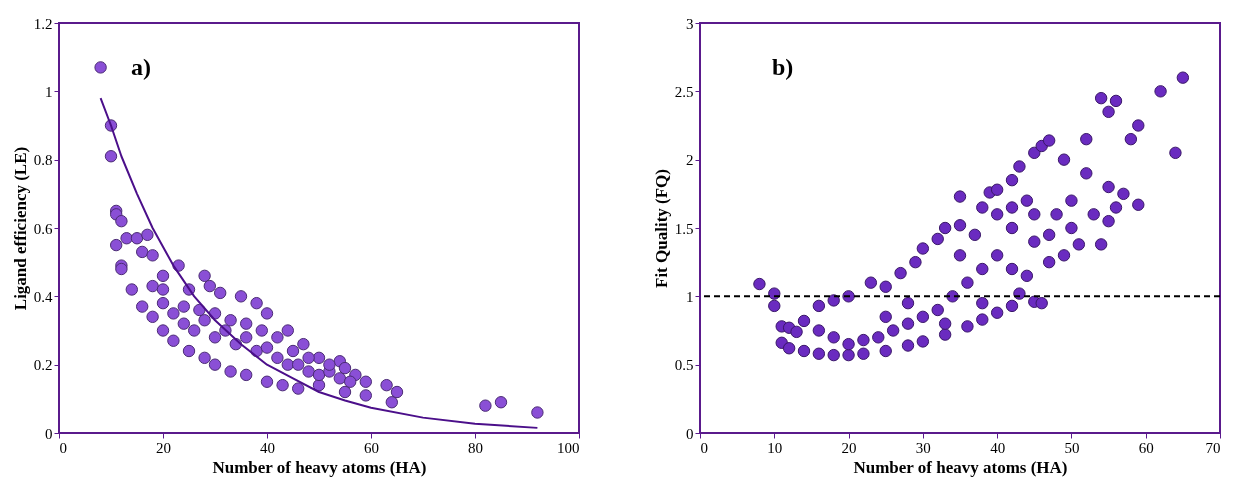  Describe the element at coordinates (684, 365) in the screenshot. I see `y-tick-label: 0.5` at that location.